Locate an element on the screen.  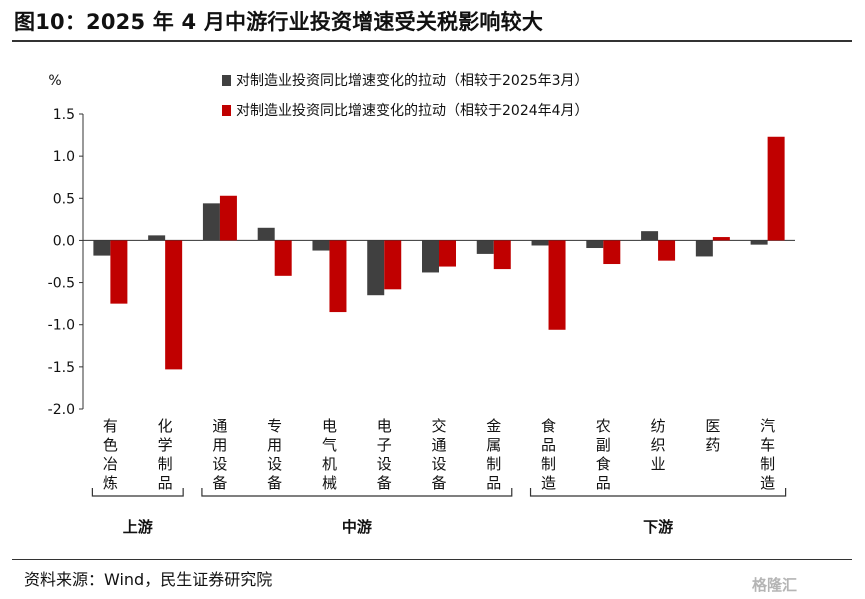
y-tick-label: 1.5 is located at coordinates (64, 115).